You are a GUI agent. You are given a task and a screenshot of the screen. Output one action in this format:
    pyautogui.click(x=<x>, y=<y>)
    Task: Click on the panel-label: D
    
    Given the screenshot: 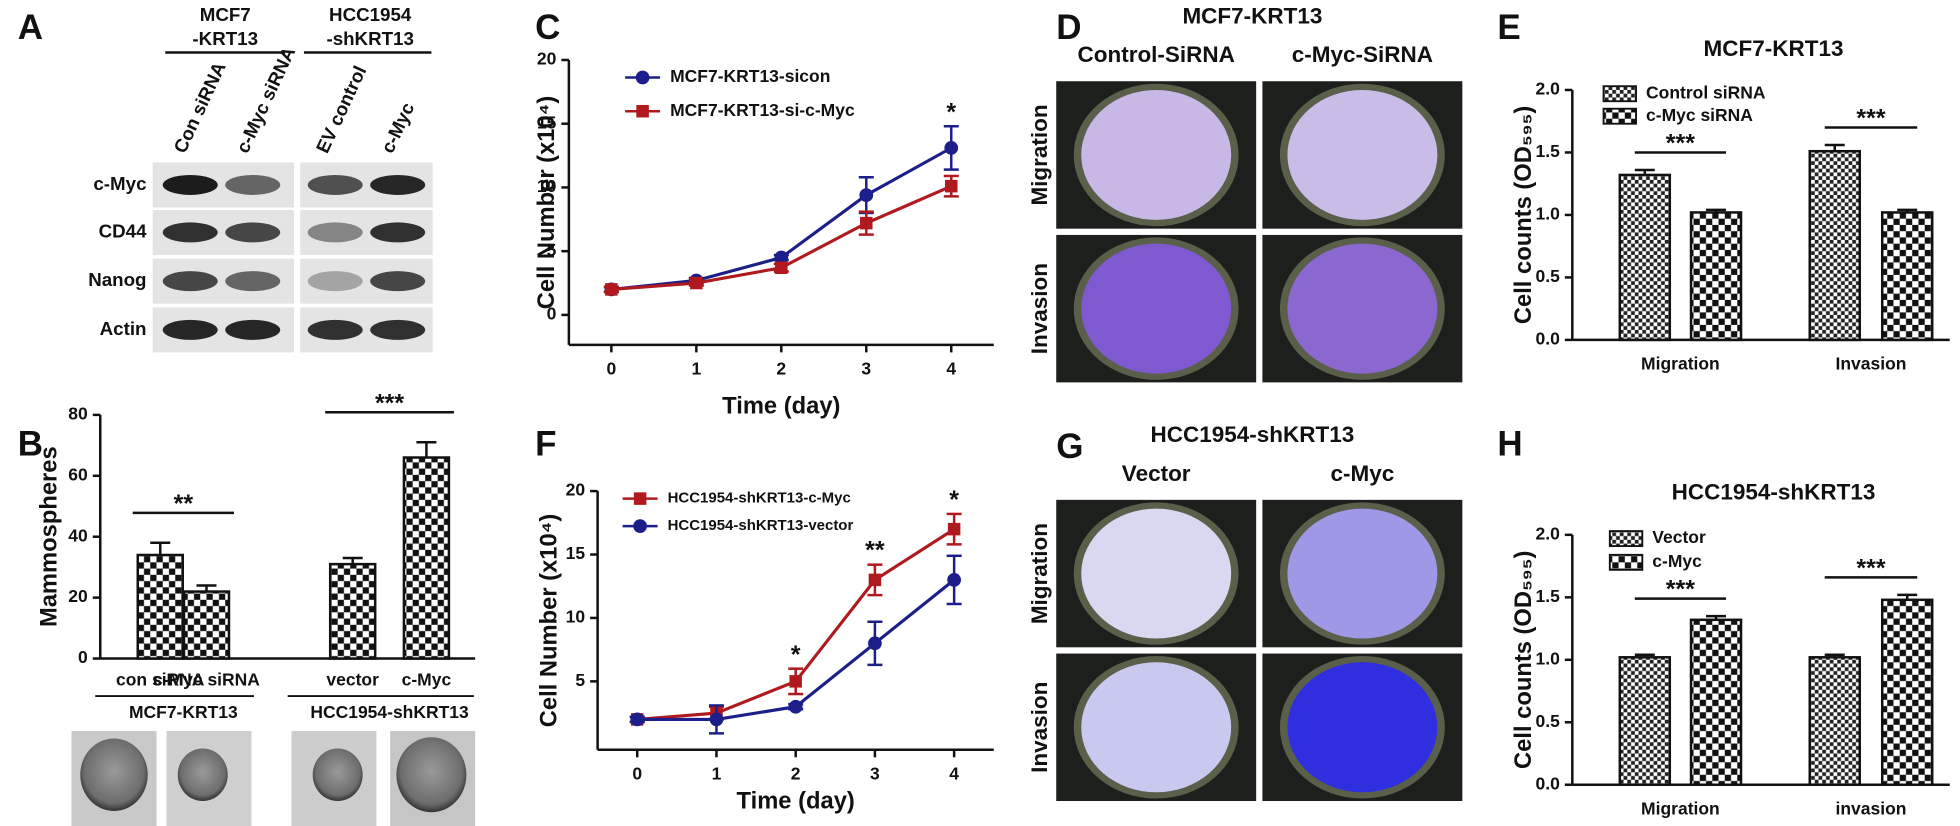 What is the action you would take?
    pyautogui.click(x=1068, y=27)
    